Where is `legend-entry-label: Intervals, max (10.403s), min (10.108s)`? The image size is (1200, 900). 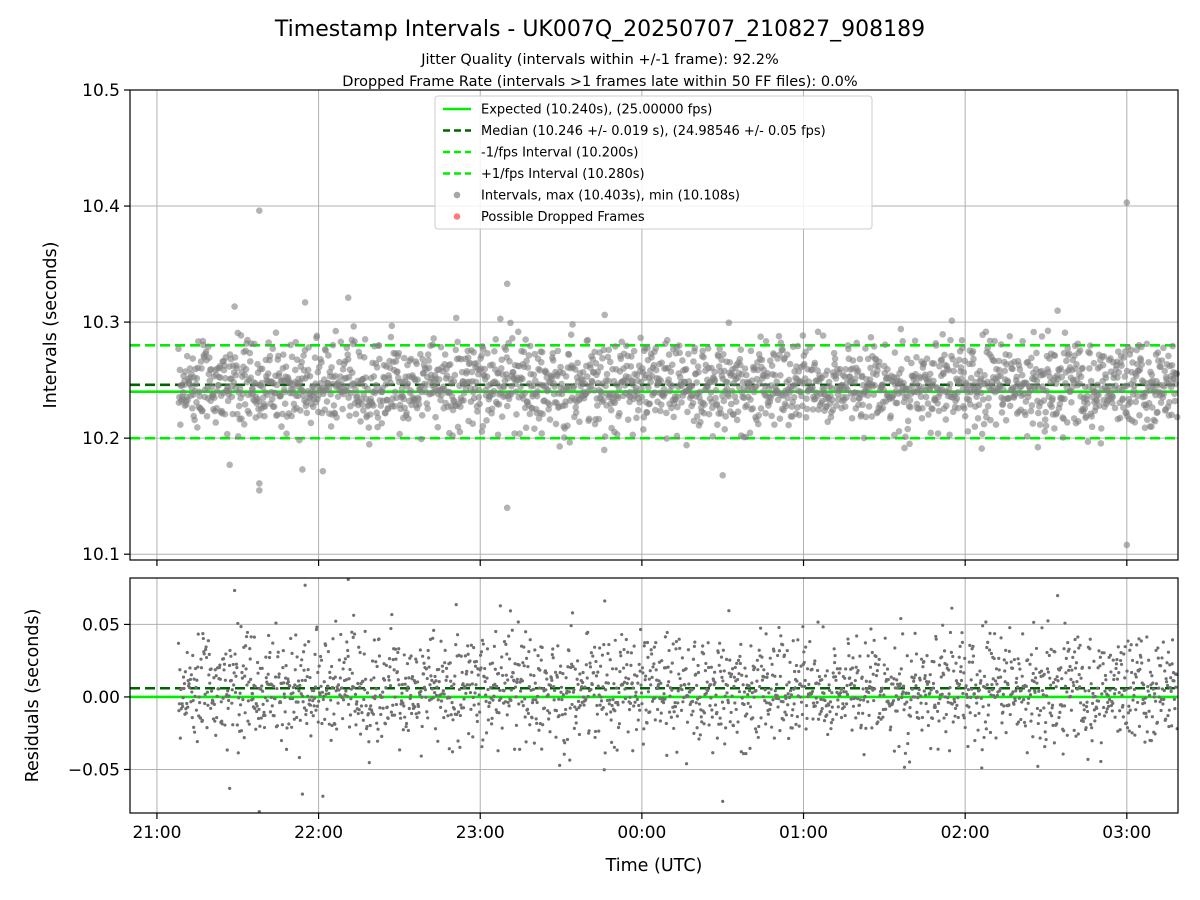
legend-entry-label: Intervals, max (10.403s), min (10.108s) is located at coordinates (610, 196).